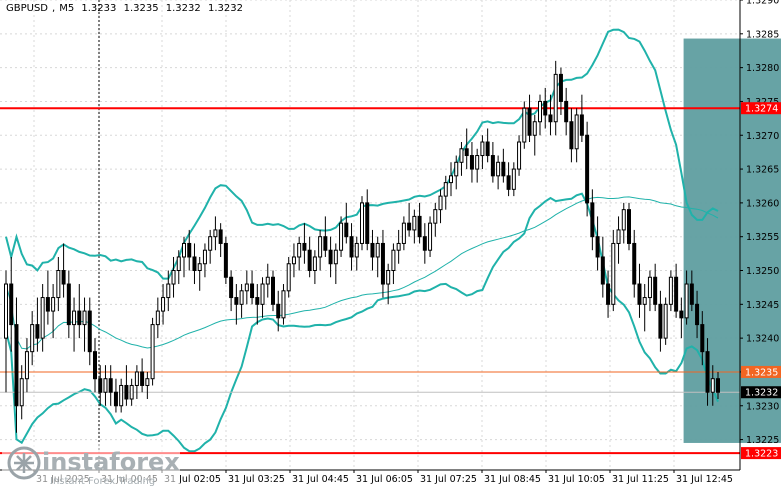  Describe the element at coordinates (761, 454) in the screenshot. I see `price-tag-label: 1.3223` at that location.